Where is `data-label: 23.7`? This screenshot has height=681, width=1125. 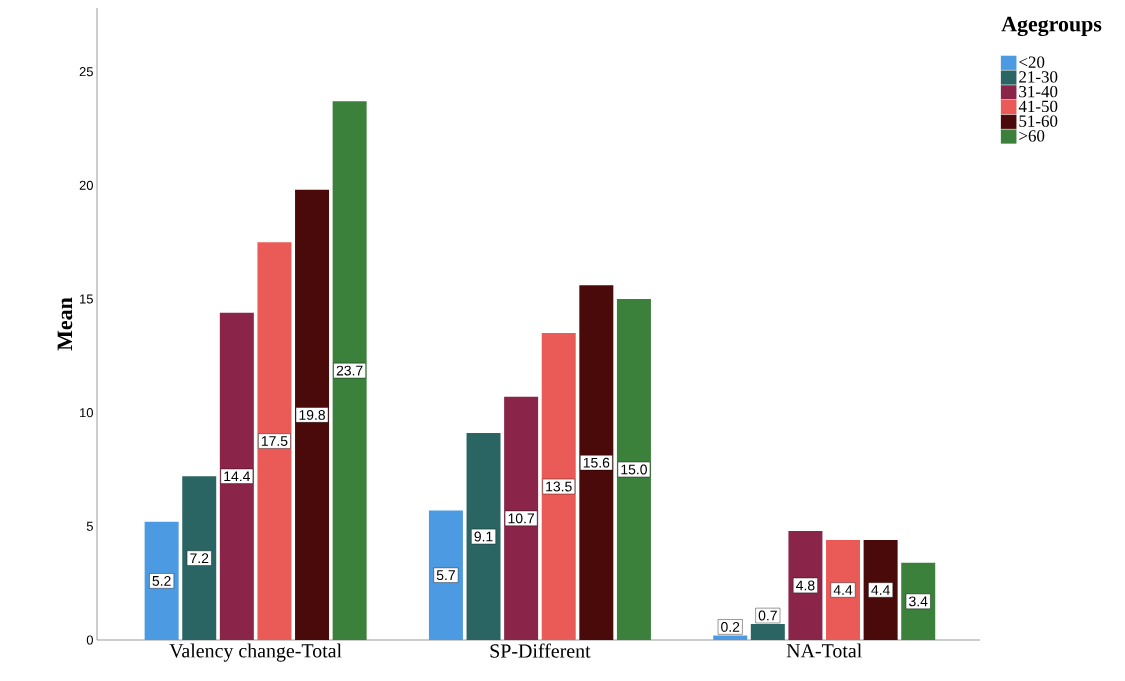
data-label: 23.7 is located at coordinates (349, 370).